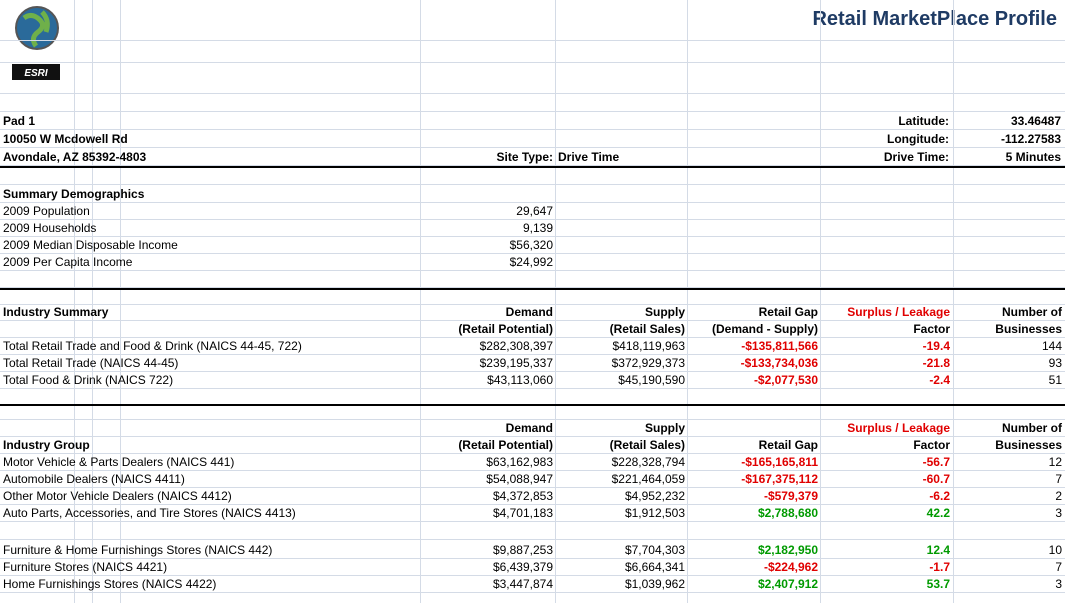 This screenshot has width=1065, height=603. What do you see at coordinates (90, 245) in the screenshot?
I see `cell: 2009 Median Disposable Income` at bounding box center [90, 245].